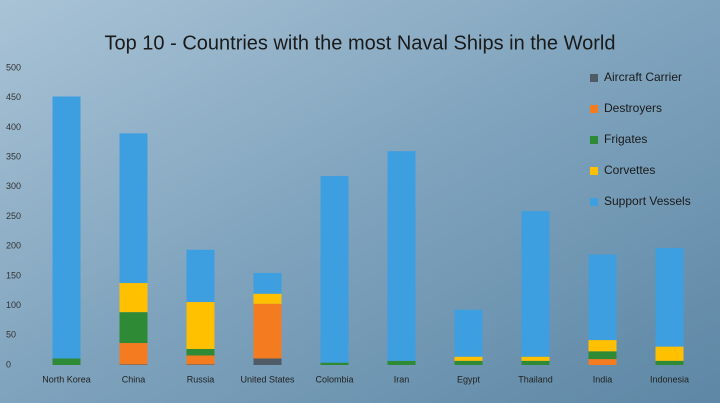 This screenshot has width=720, height=403. What do you see at coordinates (647, 201) in the screenshot?
I see `legend-label: Support Vessels` at bounding box center [647, 201].